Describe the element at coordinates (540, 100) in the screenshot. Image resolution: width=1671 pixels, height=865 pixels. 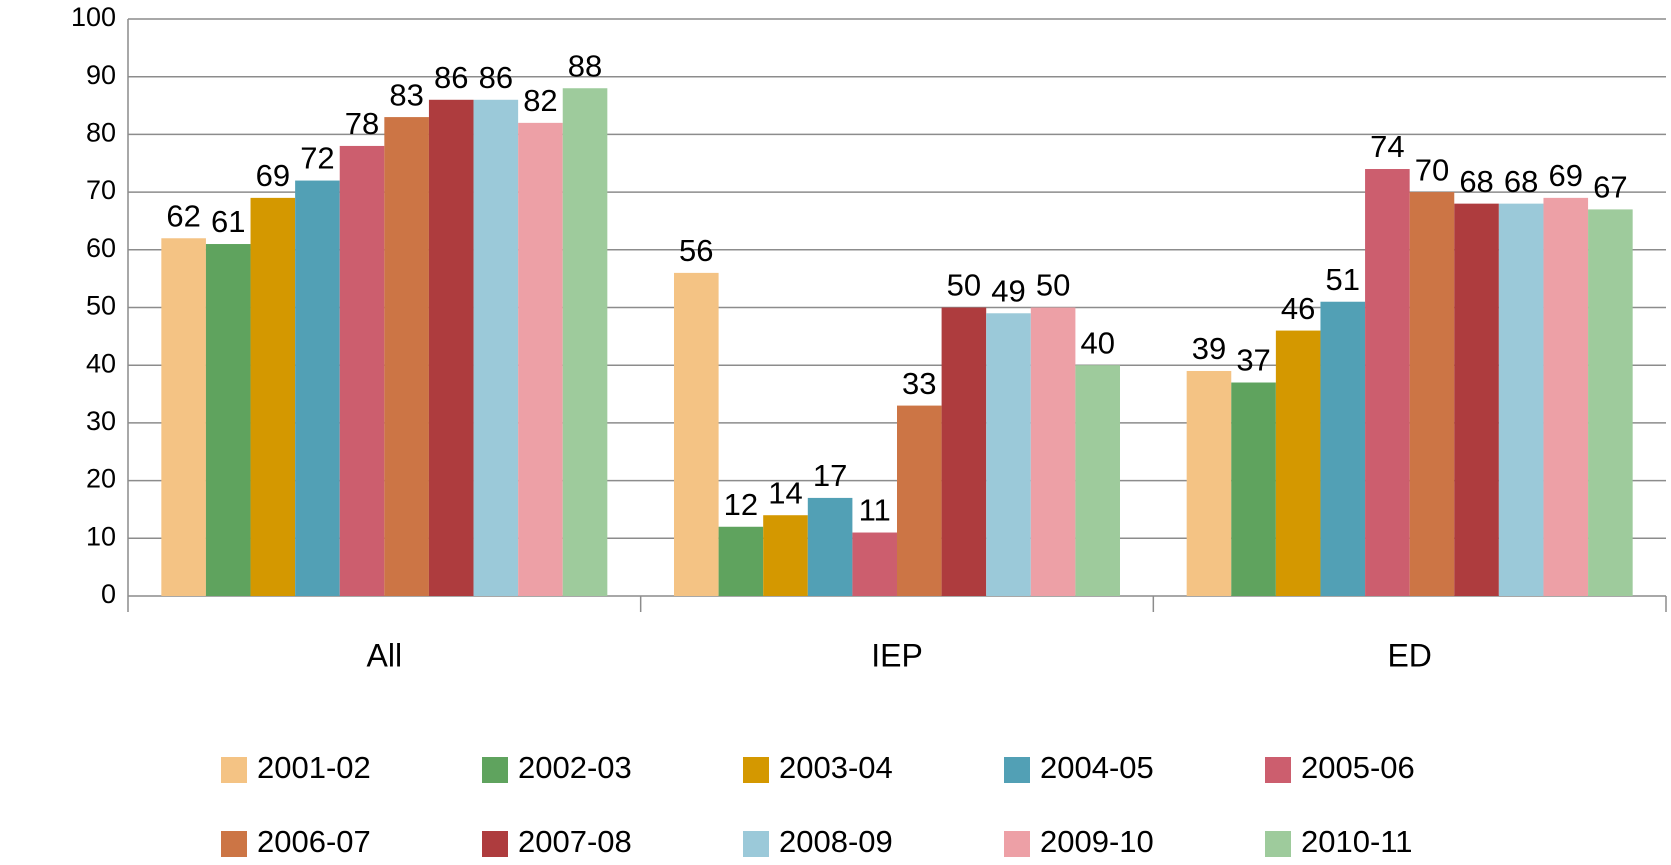
I see `data-label: 82` at that location.